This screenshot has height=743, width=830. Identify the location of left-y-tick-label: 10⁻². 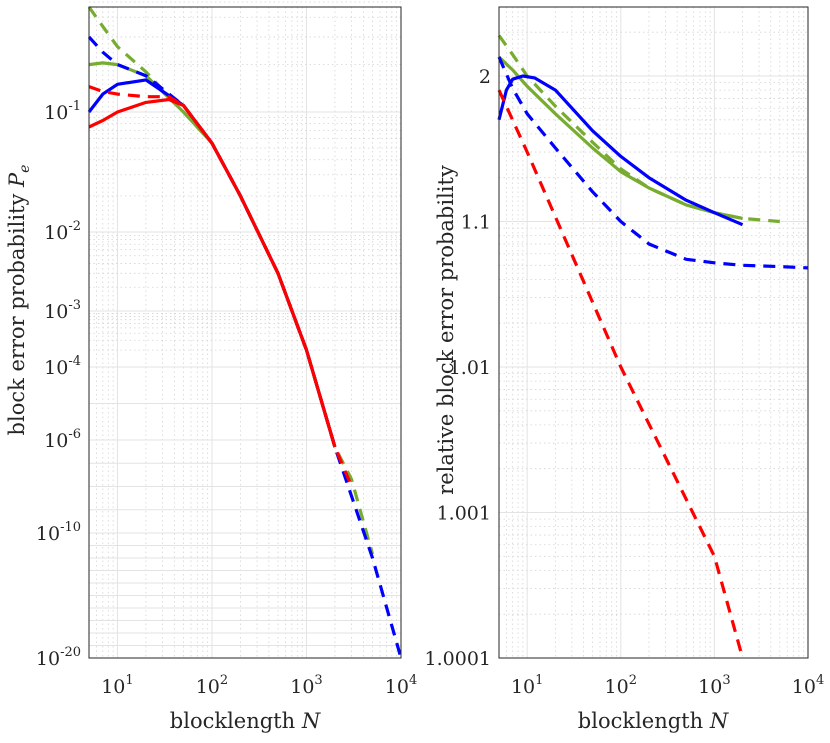
(62, 231).